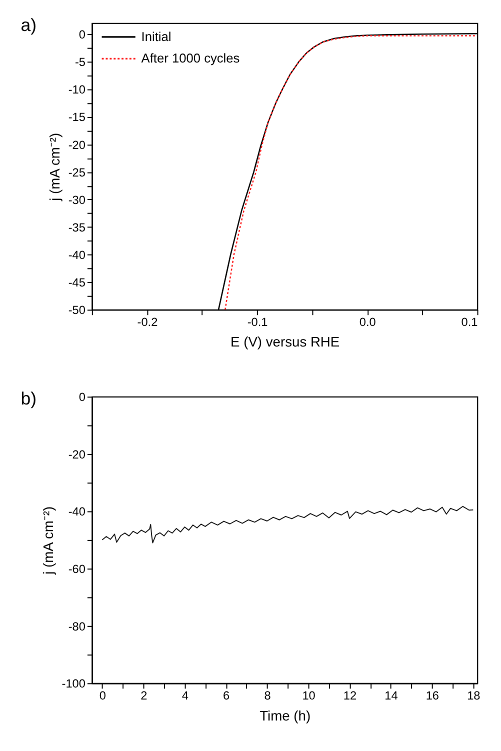  What do you see at coordinates (190, 58) in the screenshot?
I see `legend-label: After 1000 cycles` at bounding box center [190, 58].